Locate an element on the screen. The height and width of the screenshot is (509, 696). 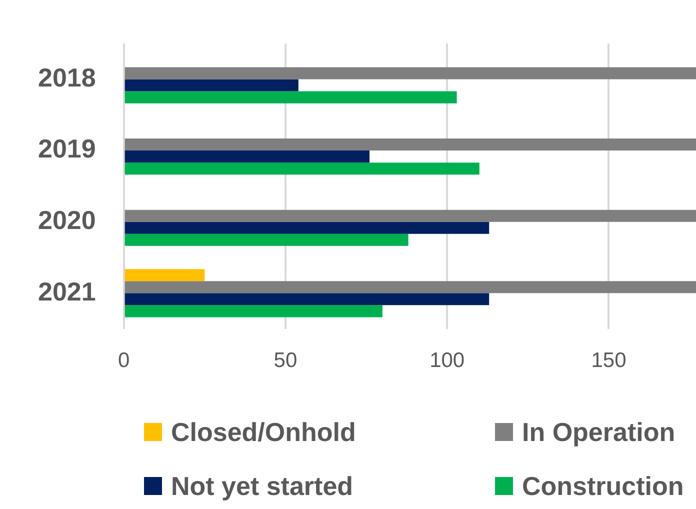
x-tick-label: 50 is located at coordinates (286, 360).